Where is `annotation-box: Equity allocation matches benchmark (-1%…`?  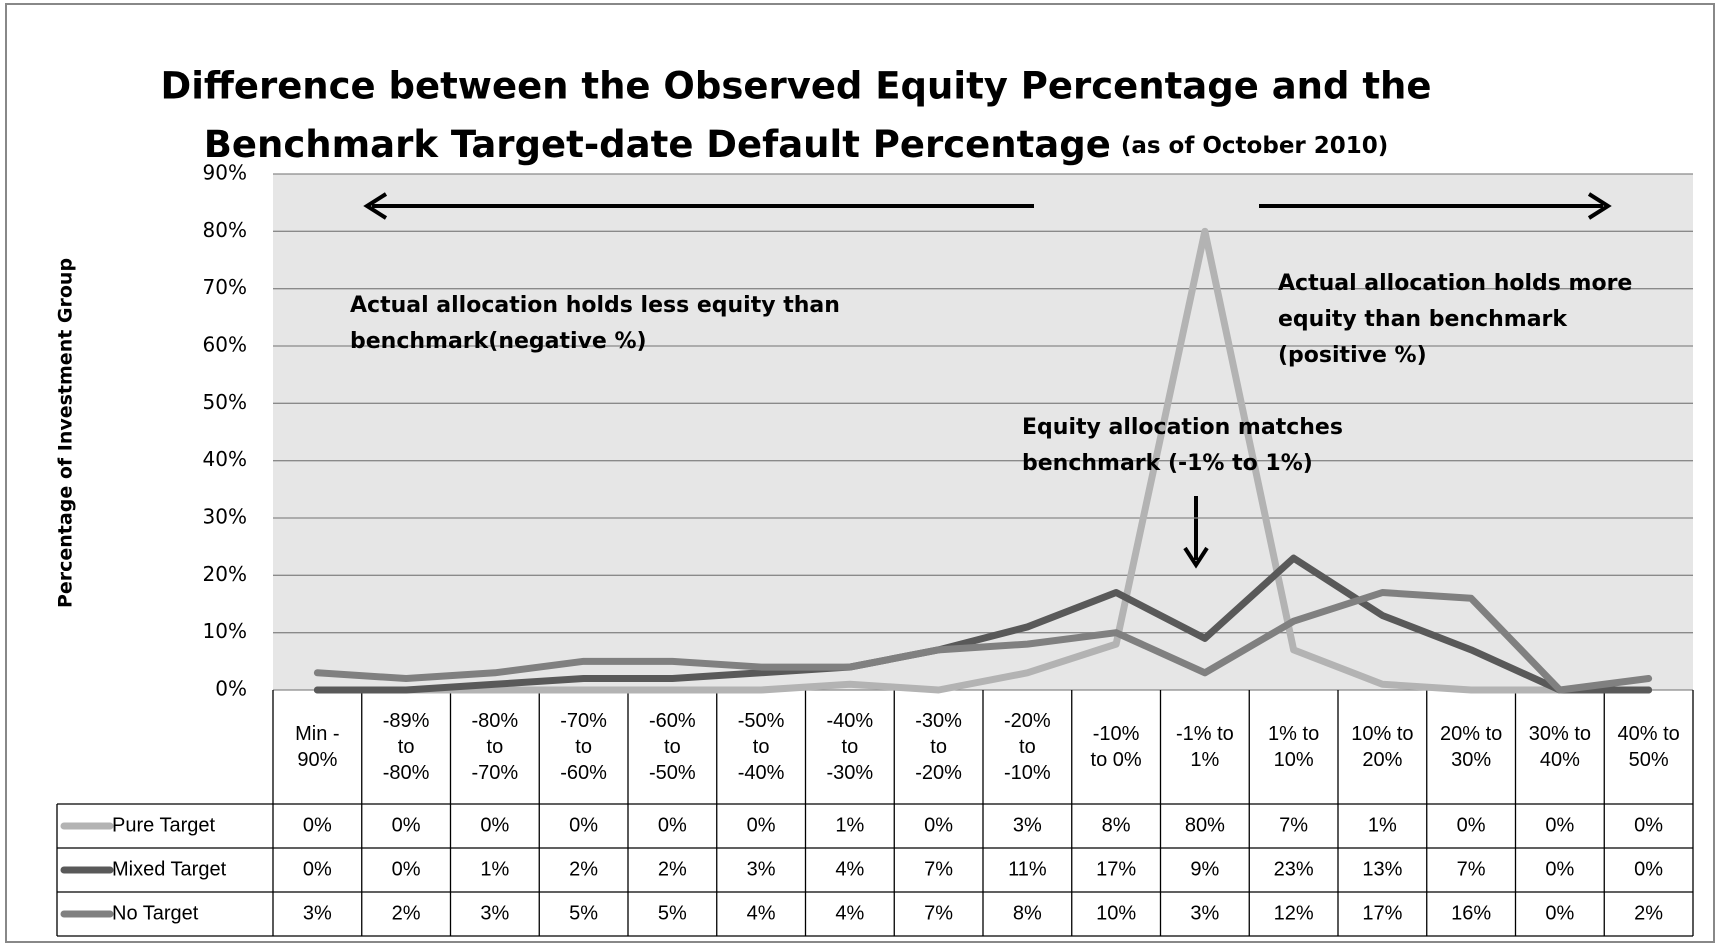
annotation-box: Equity allocation matches benchmark (-1%… is located at coordinates (1182, 445).